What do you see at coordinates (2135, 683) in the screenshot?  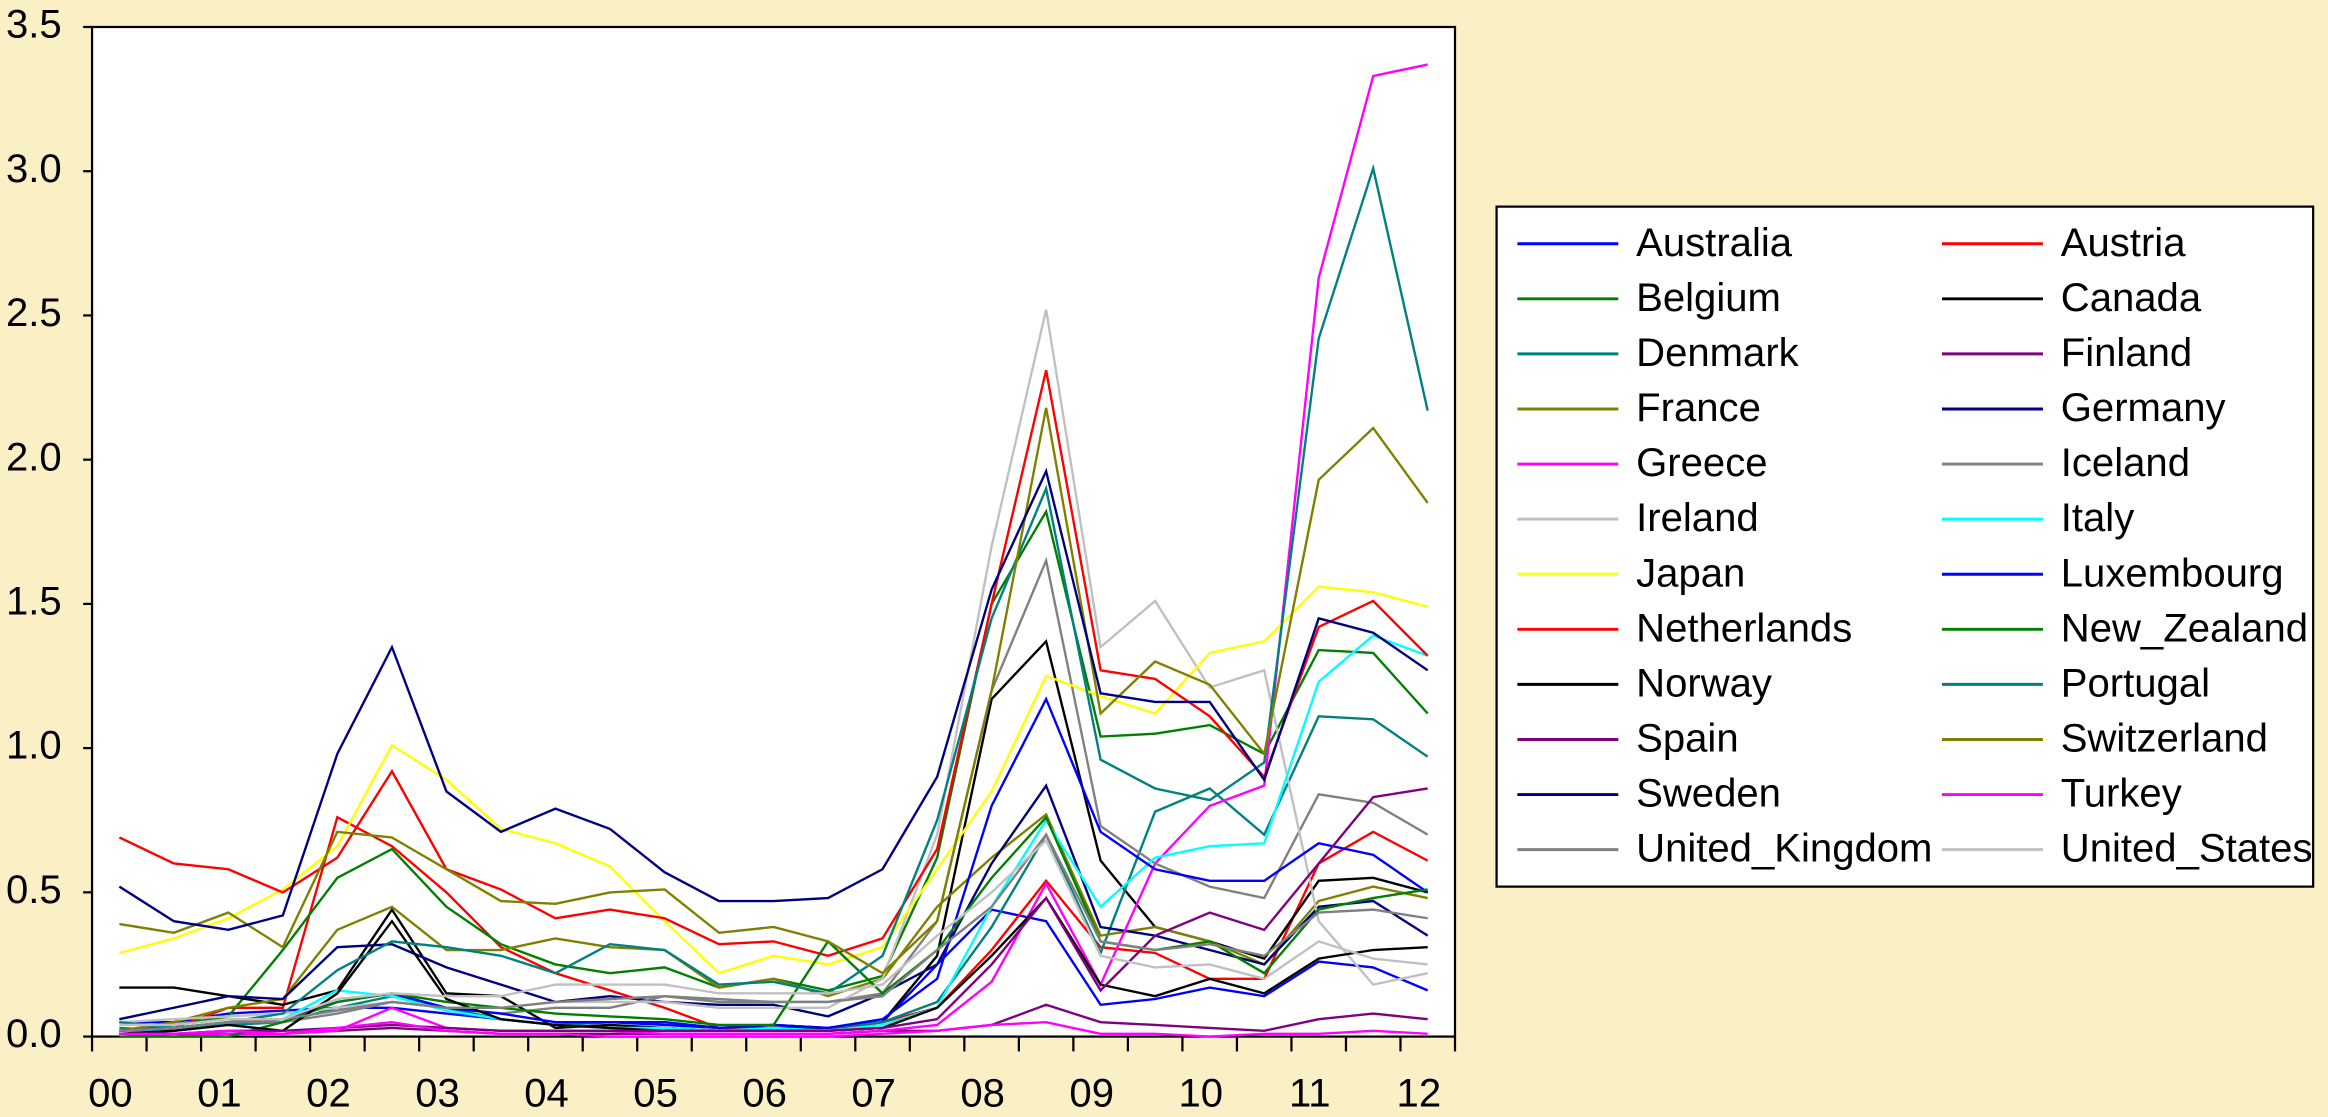 I see `legend-label: Portugal` at bounding box center [2135, 683].